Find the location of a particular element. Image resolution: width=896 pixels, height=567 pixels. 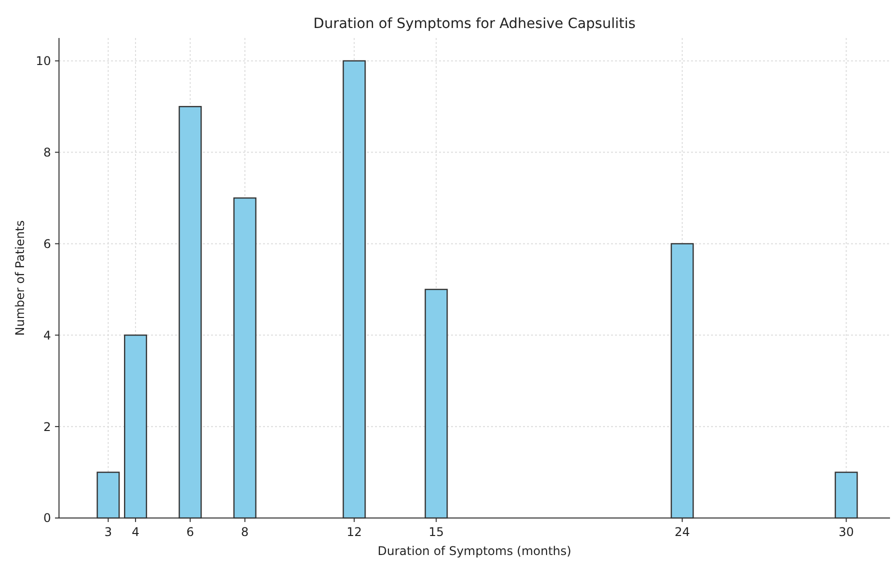

y-tick-label: 2 is located at coordinates (47, 427).